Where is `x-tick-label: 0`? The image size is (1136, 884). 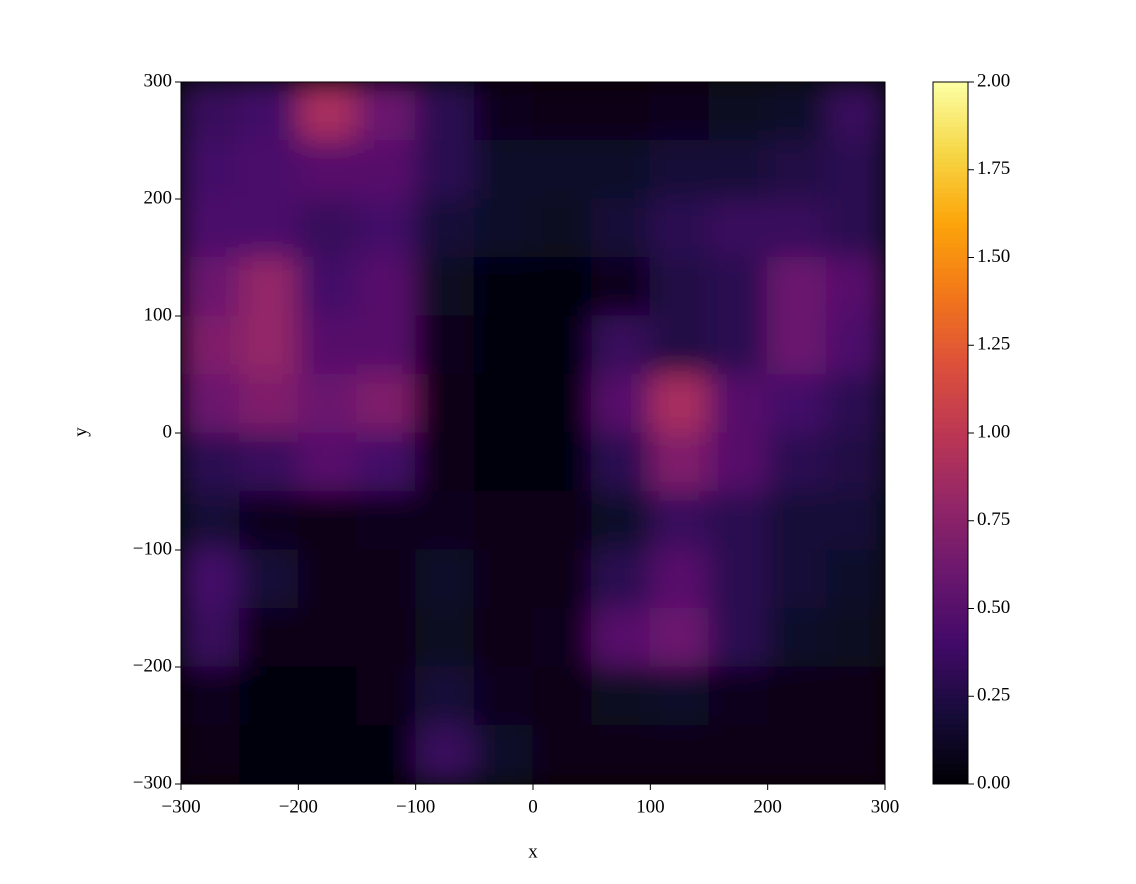 x-tick-label: 0 is located at coordinates (533, 806).